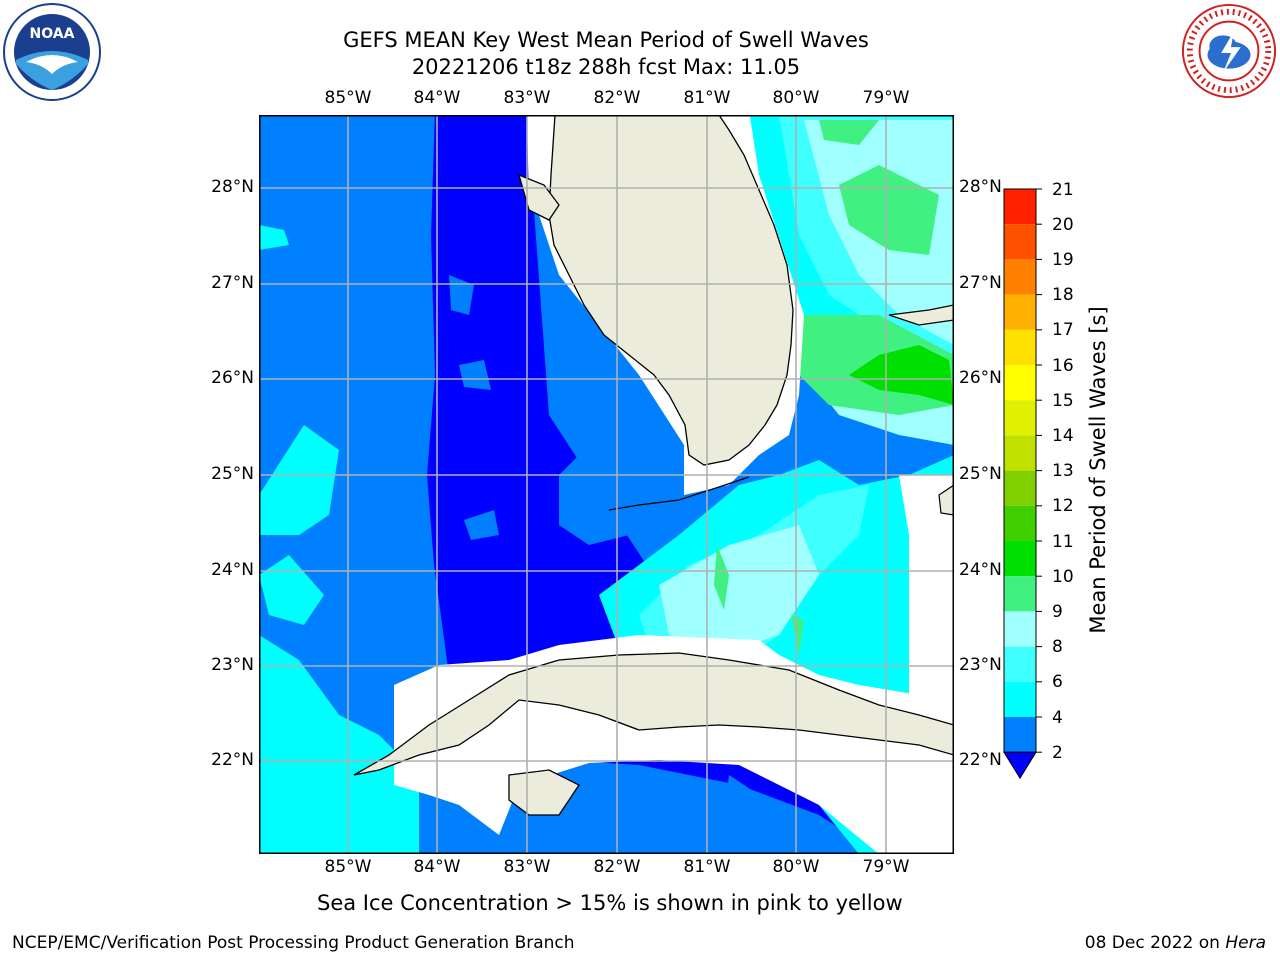 The image size is (1280, 960). What do you see at coordinates (1057, 647) in the screenshot?
I see `colorbar-tick: 8` at bounding box center [1057, 647].